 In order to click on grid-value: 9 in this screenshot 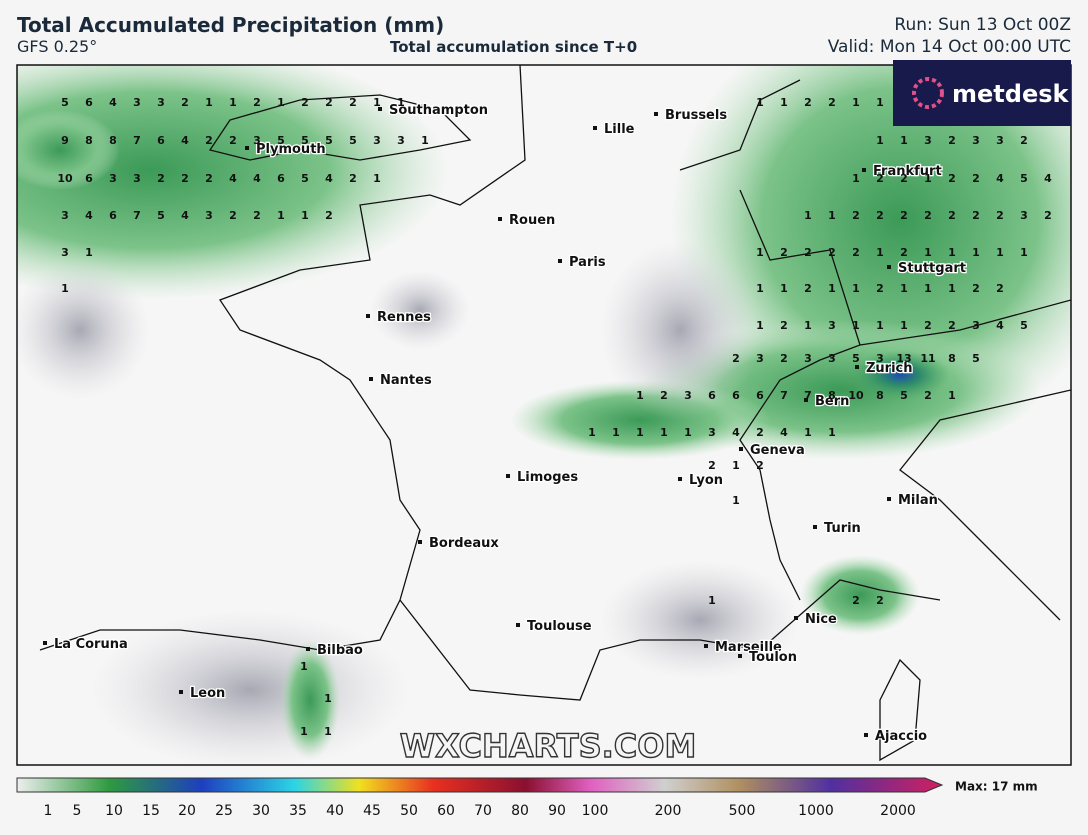, I will do `click(65, 140)`.